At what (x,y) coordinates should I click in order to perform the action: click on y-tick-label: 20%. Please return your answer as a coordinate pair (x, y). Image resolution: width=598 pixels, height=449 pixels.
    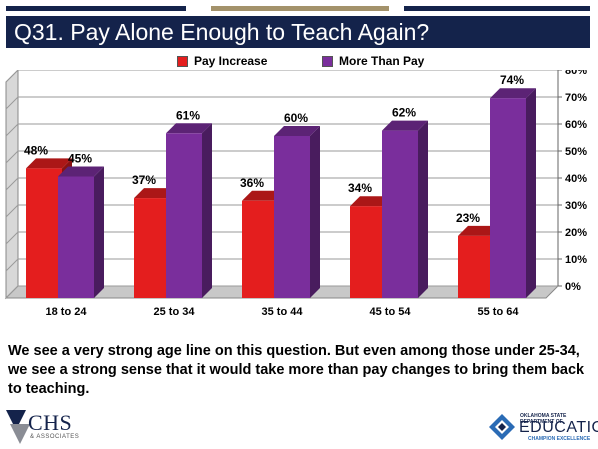
    Looking at the image, I should click on (576, 233).